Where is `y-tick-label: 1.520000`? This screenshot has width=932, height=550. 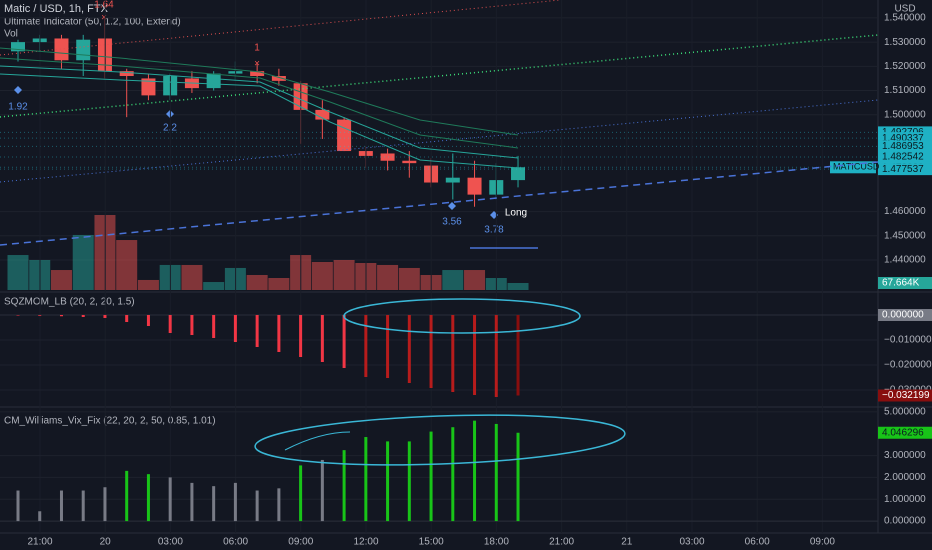 y-tick-label: 1.520000 is located at coordinates (905, 66).